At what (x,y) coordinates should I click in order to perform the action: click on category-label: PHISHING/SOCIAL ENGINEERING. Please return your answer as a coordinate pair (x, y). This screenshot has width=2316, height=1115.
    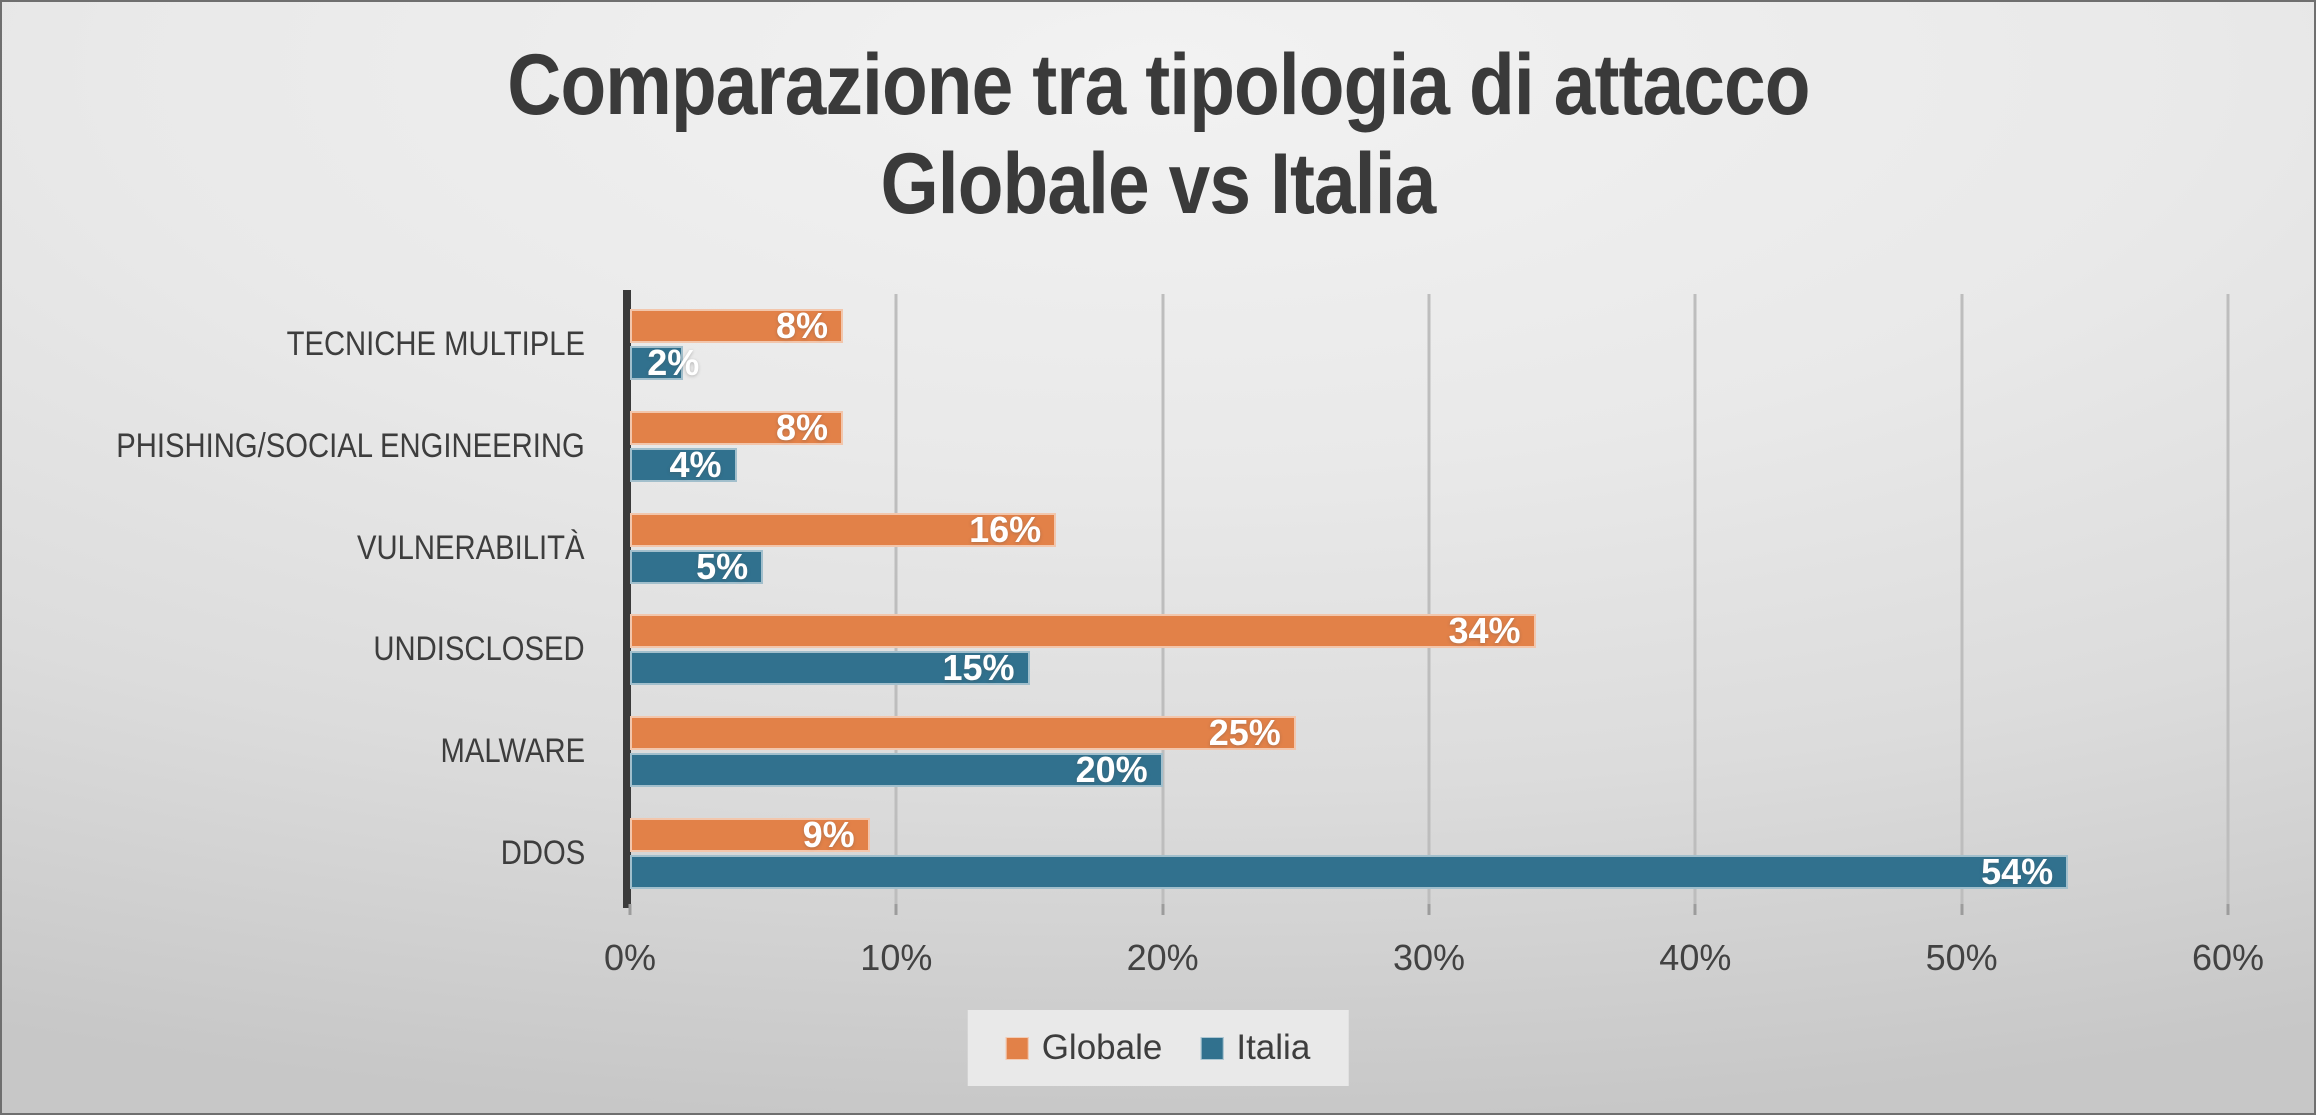
    Looking at the image, I should click on (303, 447).